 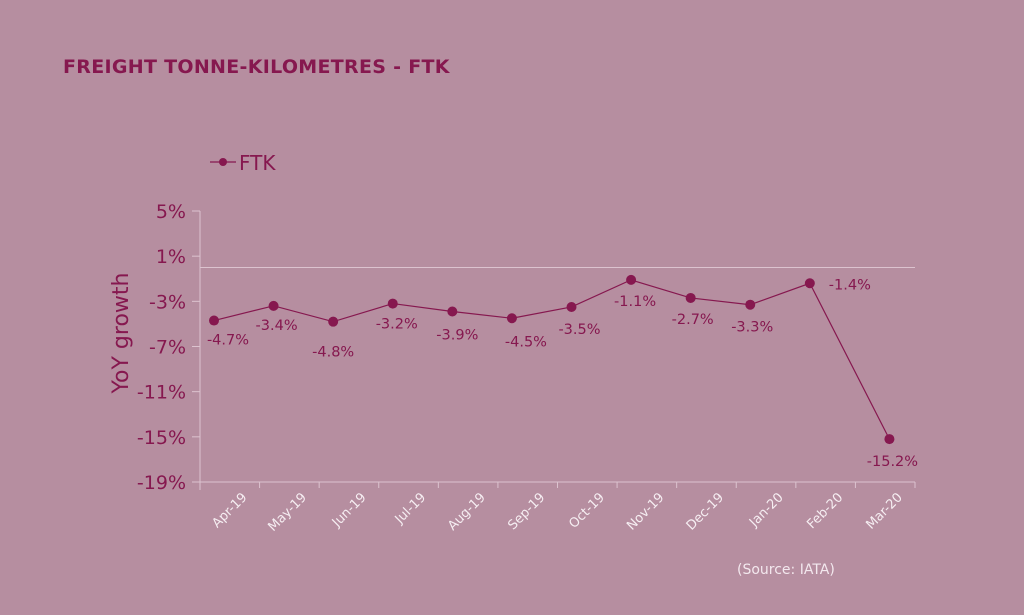 What do you see at coordinates (526, 511) in the screenshot?
I see `x-tick-label: Sep-19` at bounding box center [526, 511].